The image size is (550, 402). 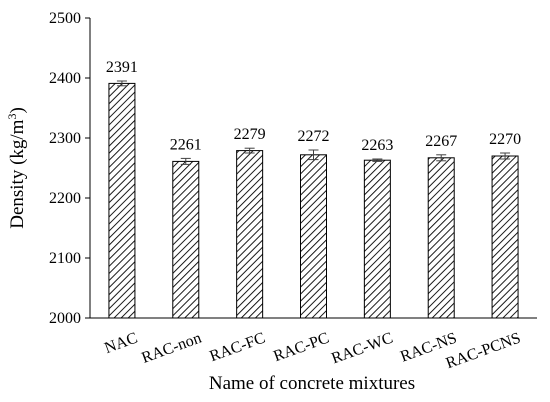 What do you see at coordinates (65, 78) in the screenshot?
I see `y-tick-label: 2400` at bounding box center [65, 78].